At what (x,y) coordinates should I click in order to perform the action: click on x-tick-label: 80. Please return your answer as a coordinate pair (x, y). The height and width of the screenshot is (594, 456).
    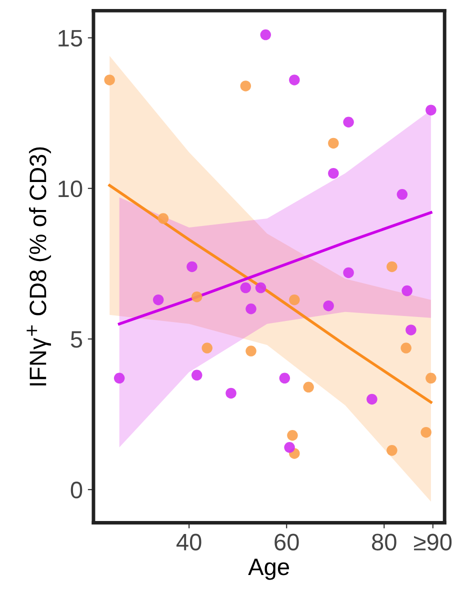
    Looking at the image, I should click on (384, 542).